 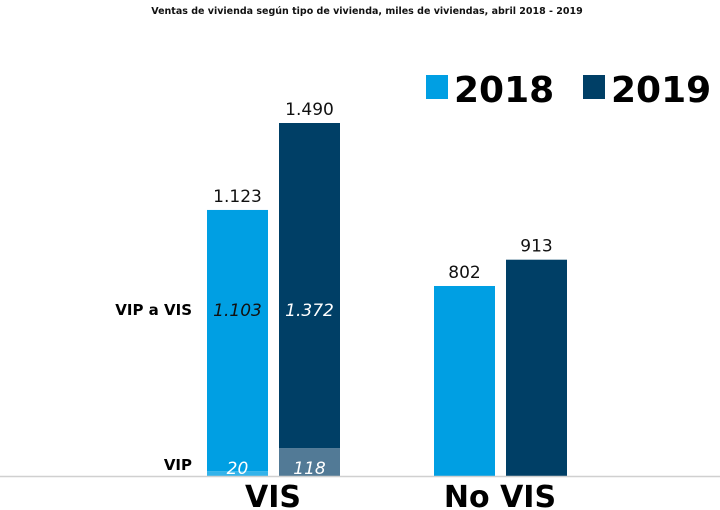 What do you see at coordinates (237, 473) in the screenshot?
I see `bar-segment-vip-2018-vis` at bounding box center [237, 473].